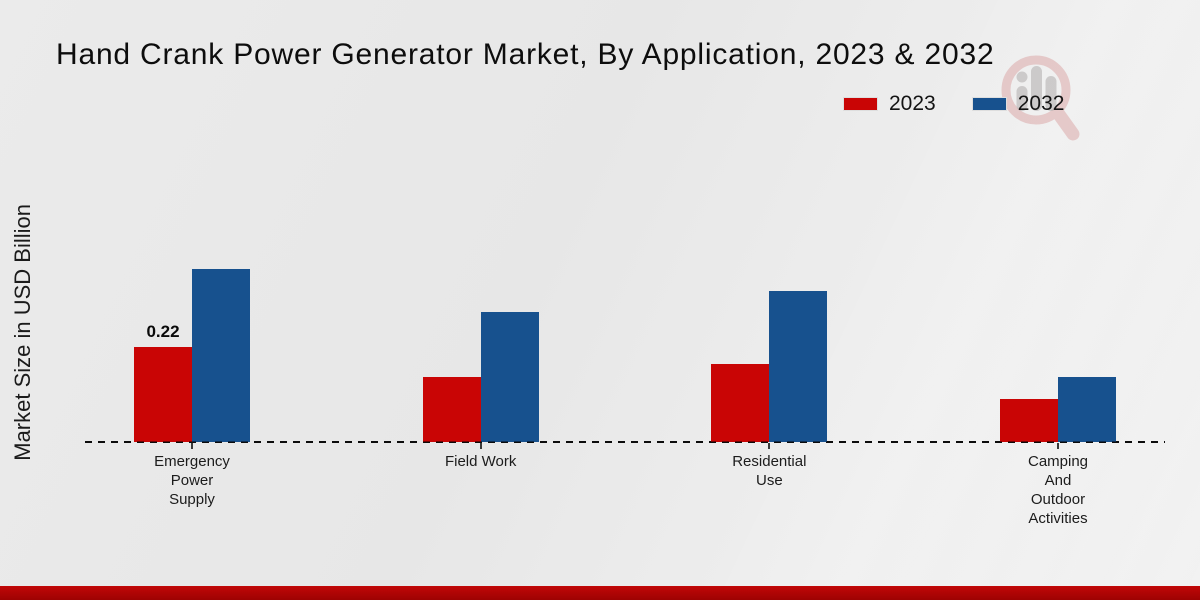 The width and height of the screenshot is (1200, 600). Describe the element at coordinates (451, 409) in the screenshot. I see `bar-2023-field-work` at that location.